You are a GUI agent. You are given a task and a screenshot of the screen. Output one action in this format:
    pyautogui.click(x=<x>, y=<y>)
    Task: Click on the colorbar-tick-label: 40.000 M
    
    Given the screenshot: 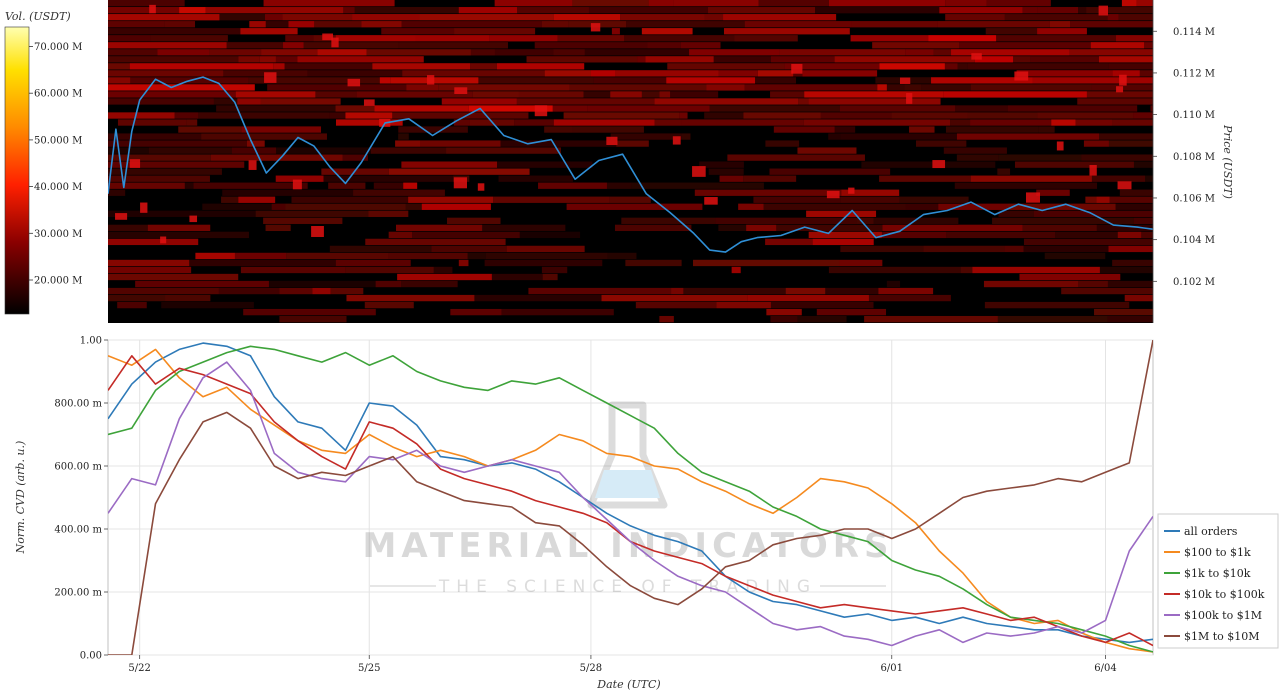 What is the action you would take?
    pyautogui.click(x=58, y=187)
    